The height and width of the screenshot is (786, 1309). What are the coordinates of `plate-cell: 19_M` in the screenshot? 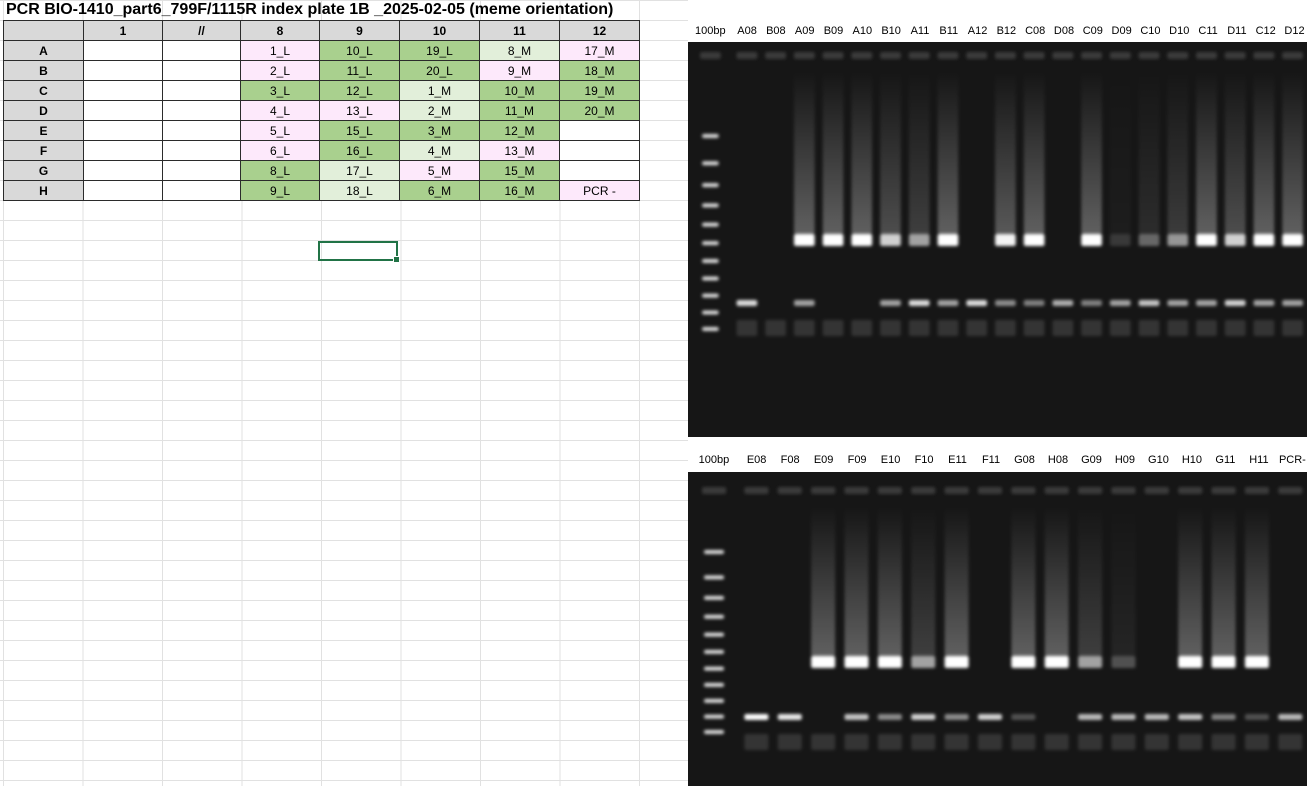 It's located at (599, 90).